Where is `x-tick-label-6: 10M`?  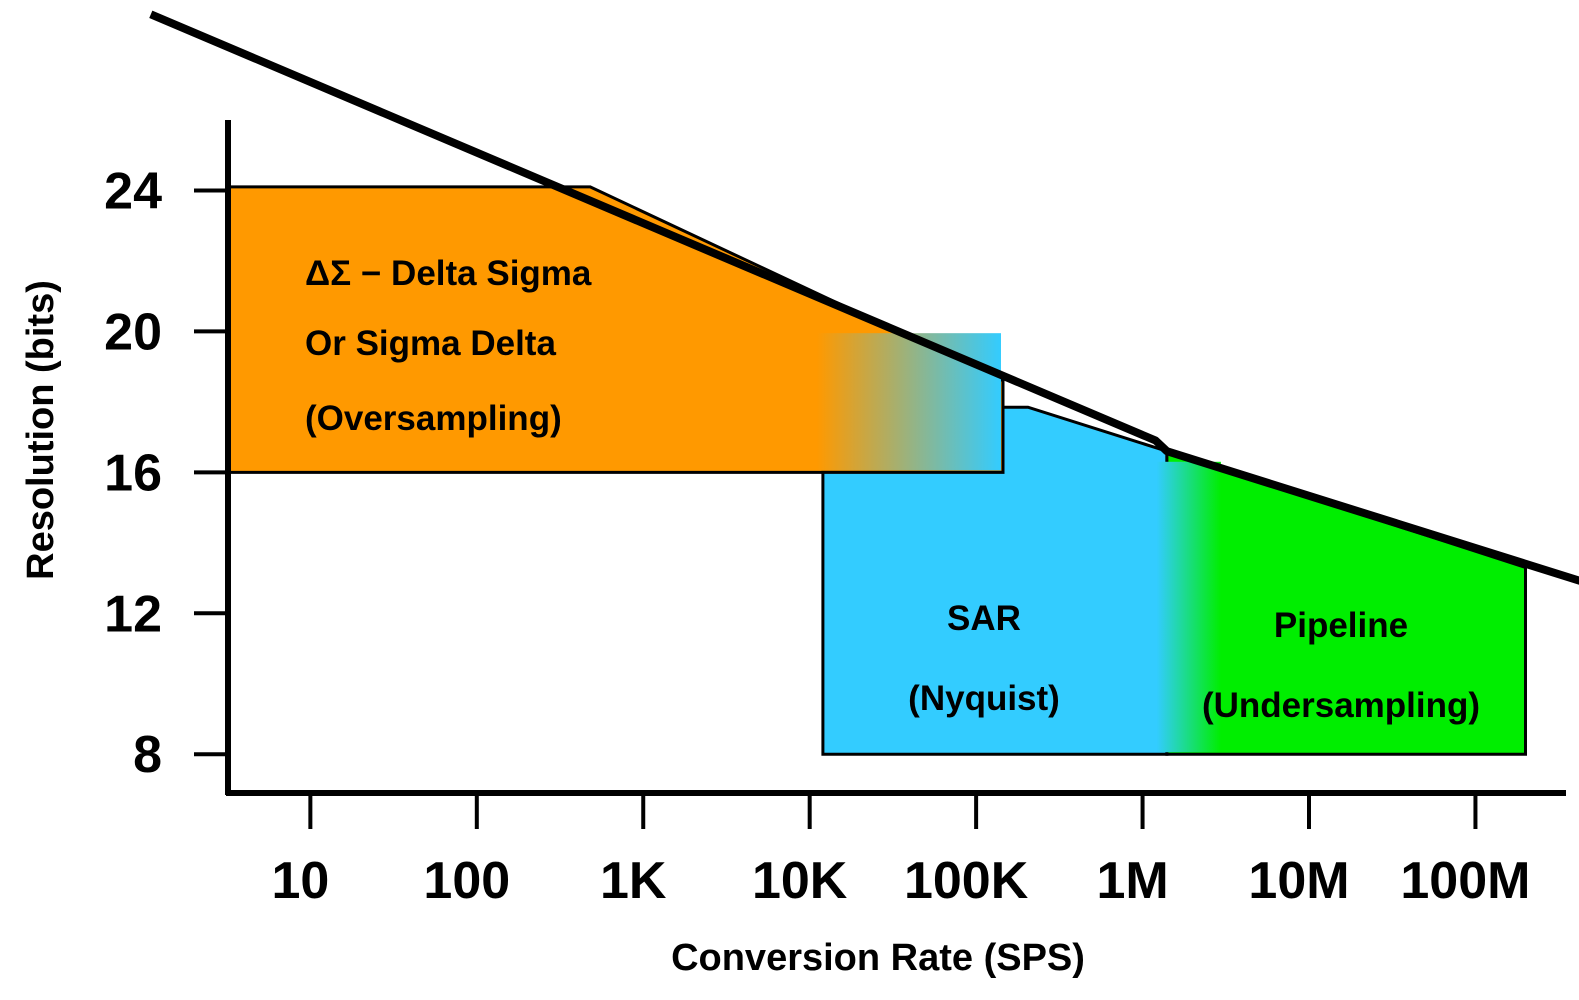
x-tick-label-6: 10M is located at coordinates (1298, 881).